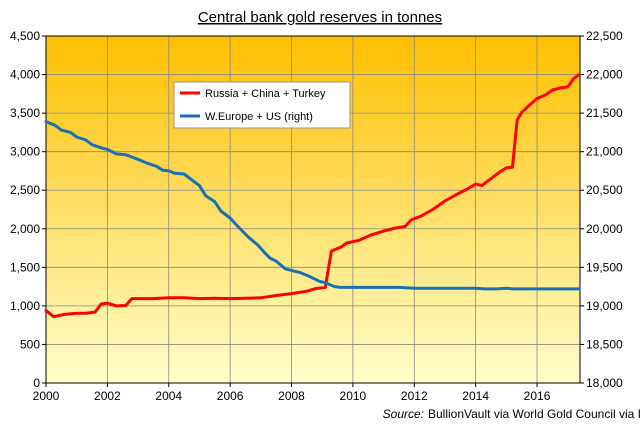 The image size is (640, 424). Describe the element at coordinates (25, 190) in the screenshot. I see `left-tick-label: 2,500` at that location.